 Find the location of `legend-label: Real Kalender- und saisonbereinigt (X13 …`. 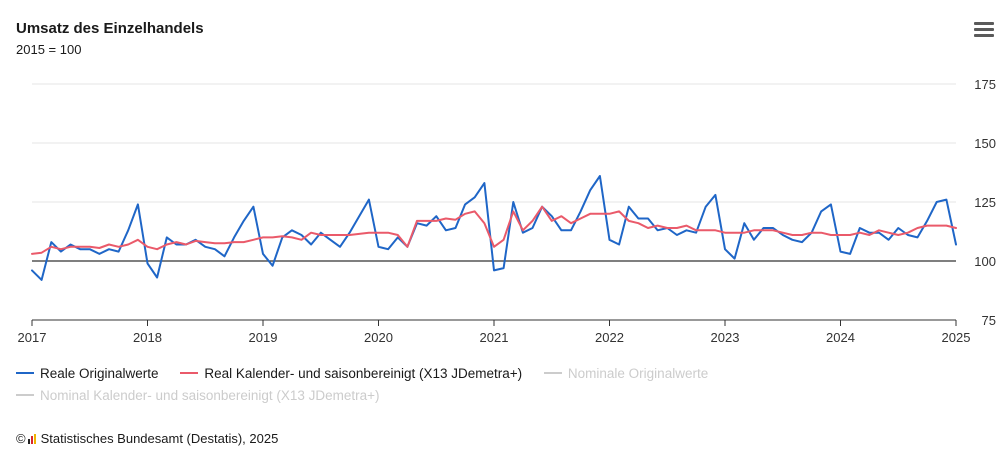

legend-label: Real Kalender- und saisonbereinigt (X13 … is located at coordinates (363, 373).